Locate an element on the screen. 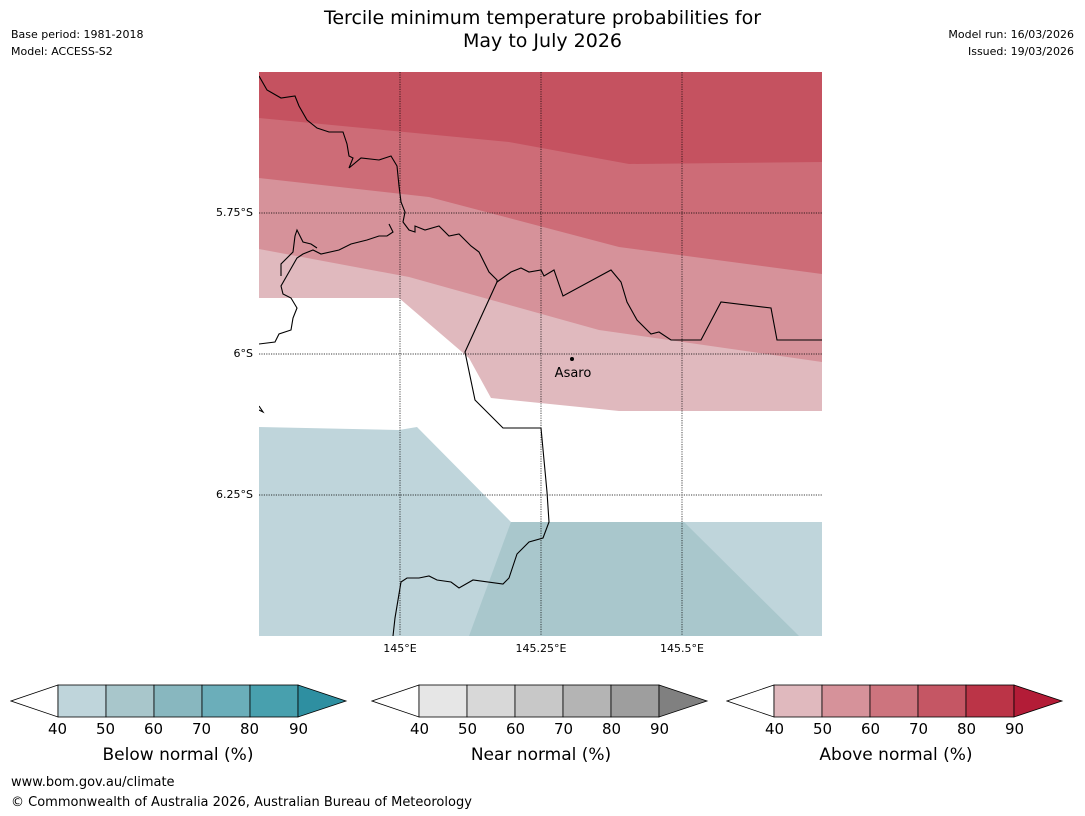 This screenshot has width=1085, height=816. asaro-label: Asaro is located at coordinates (573, 373).